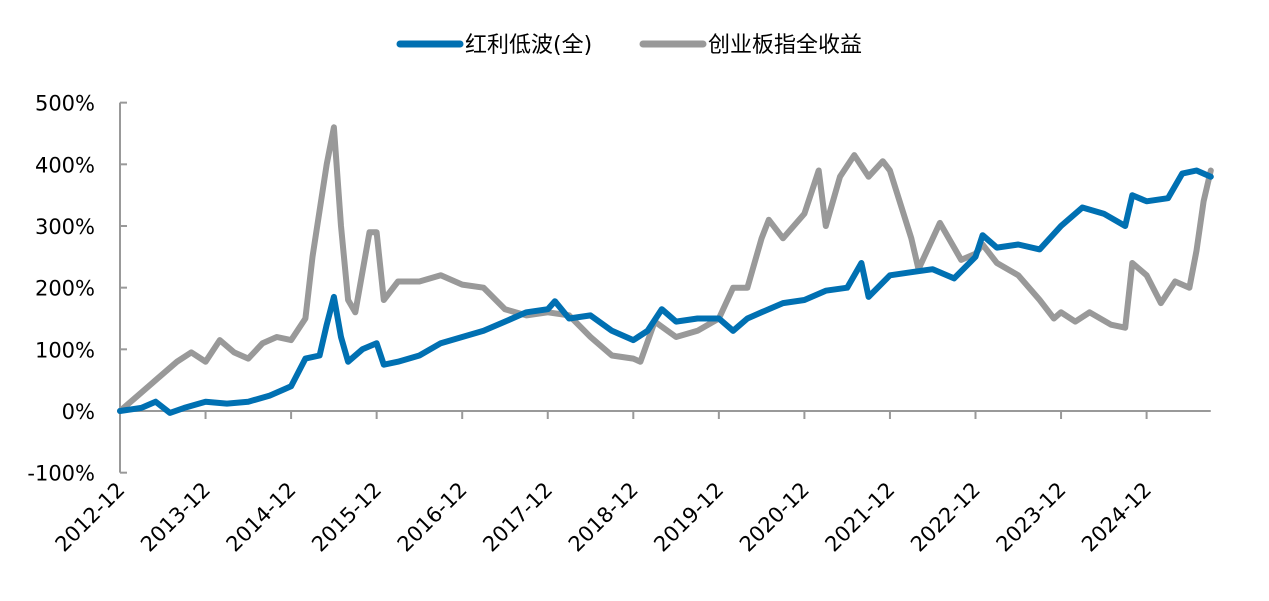 The width and height of the screenshot is (1269, 601). Describe the element at coordinates (78, 412) in the screenshot. I see `y-tick-label: 0%` at that location.